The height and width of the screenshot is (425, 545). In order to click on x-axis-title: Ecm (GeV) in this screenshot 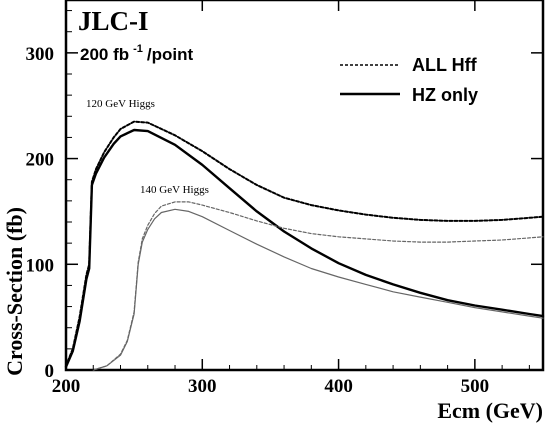, I will do `click(490, 410)`.